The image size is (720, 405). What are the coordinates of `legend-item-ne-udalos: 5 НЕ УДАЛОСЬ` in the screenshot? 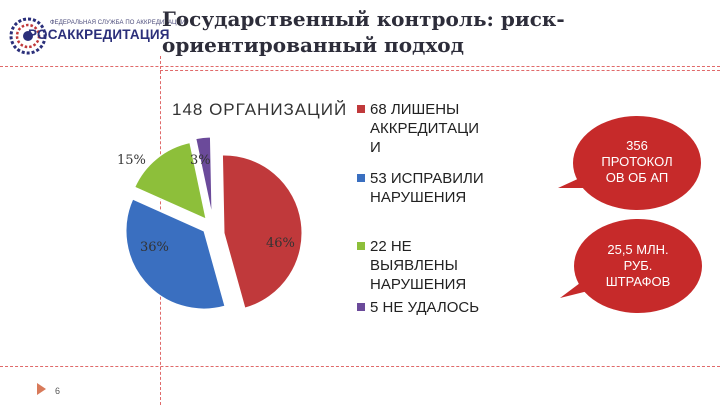 It's located at (442, 307).